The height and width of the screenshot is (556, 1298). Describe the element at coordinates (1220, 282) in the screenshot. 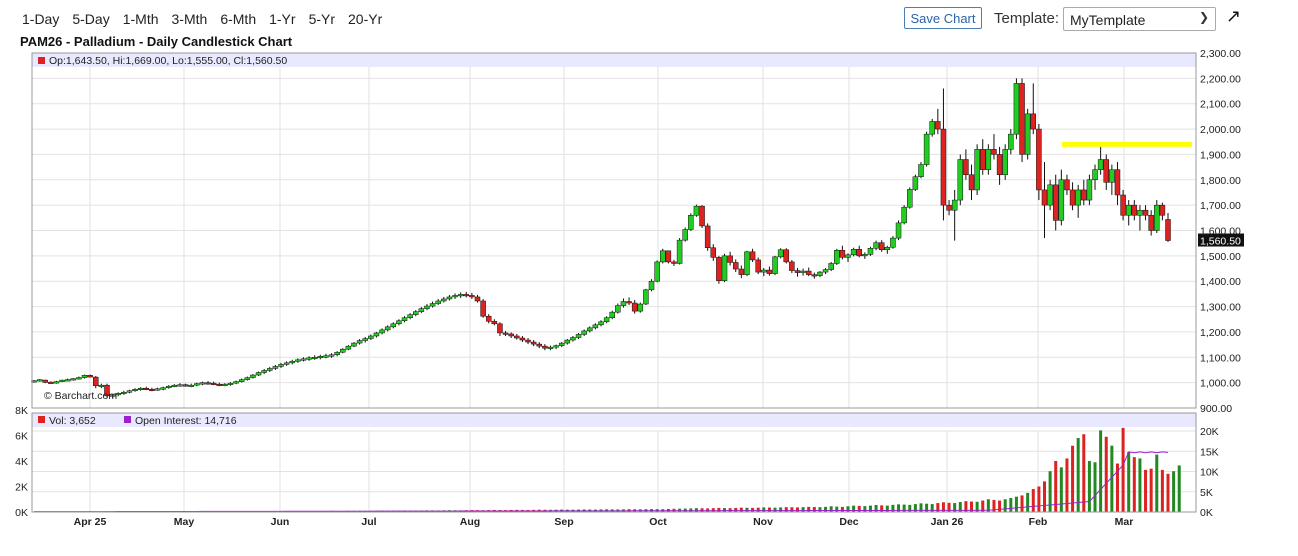

I see `price-tick-label: 1,400.00` at that location.